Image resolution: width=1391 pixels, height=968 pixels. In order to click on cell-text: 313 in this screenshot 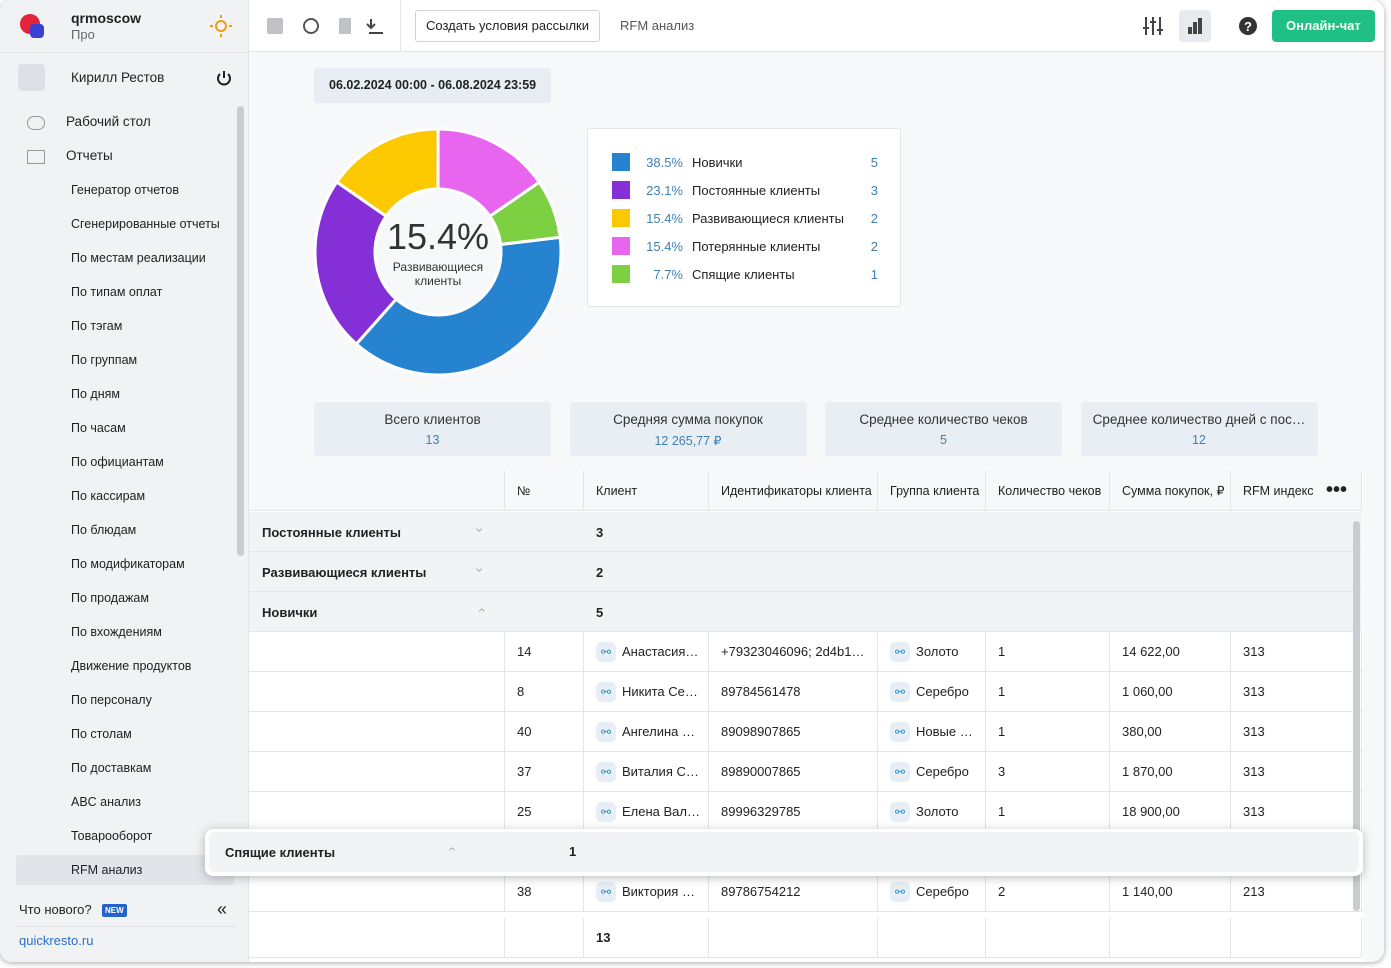, I will do `click(1254, 651)`.